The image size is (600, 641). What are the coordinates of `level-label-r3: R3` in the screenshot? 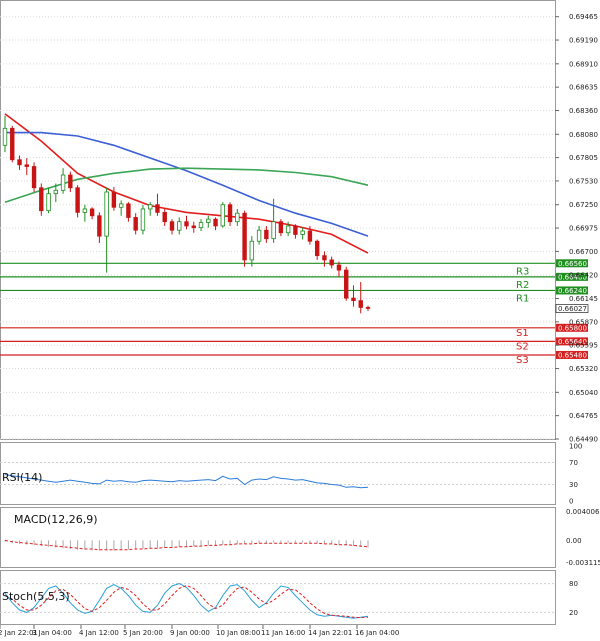 It's located at (522, 271).